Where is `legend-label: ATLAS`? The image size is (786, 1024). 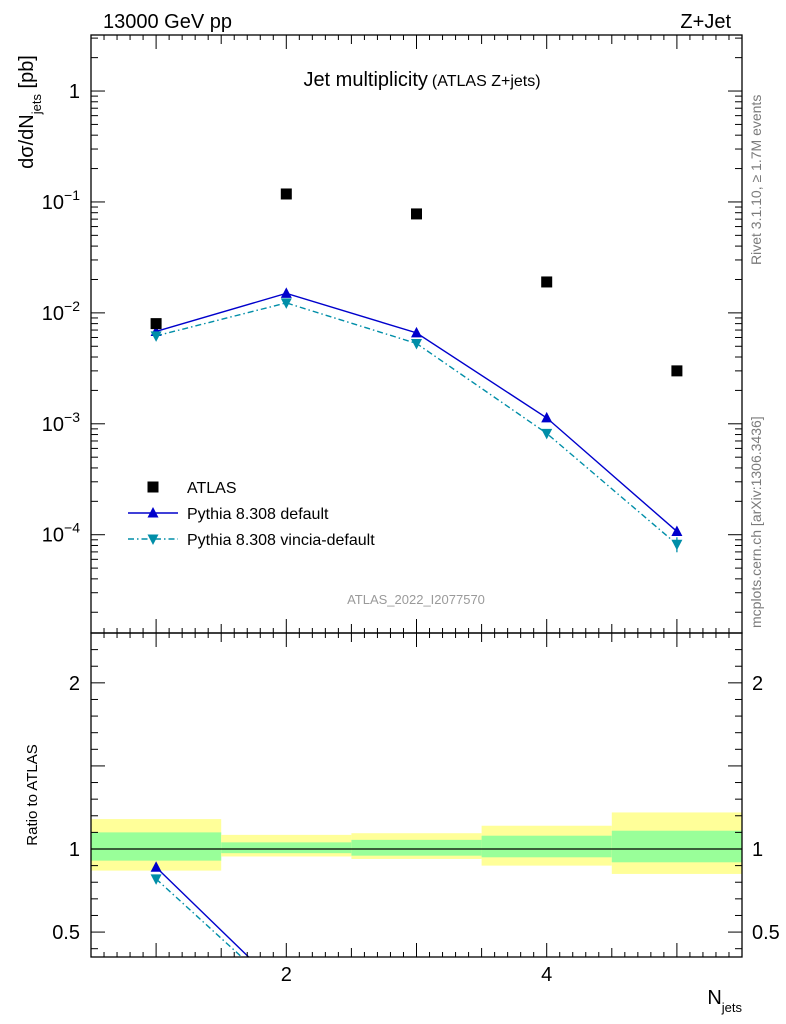 legend-label: ATLAS is located at coordinates (212, 488).